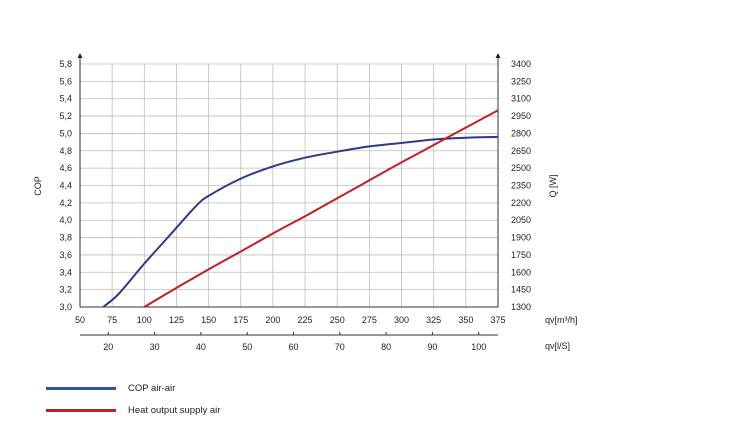  Describe the element at coordinates (521, 238) in the screenshot. I see `y-right-tick-label: 1900` at that location.